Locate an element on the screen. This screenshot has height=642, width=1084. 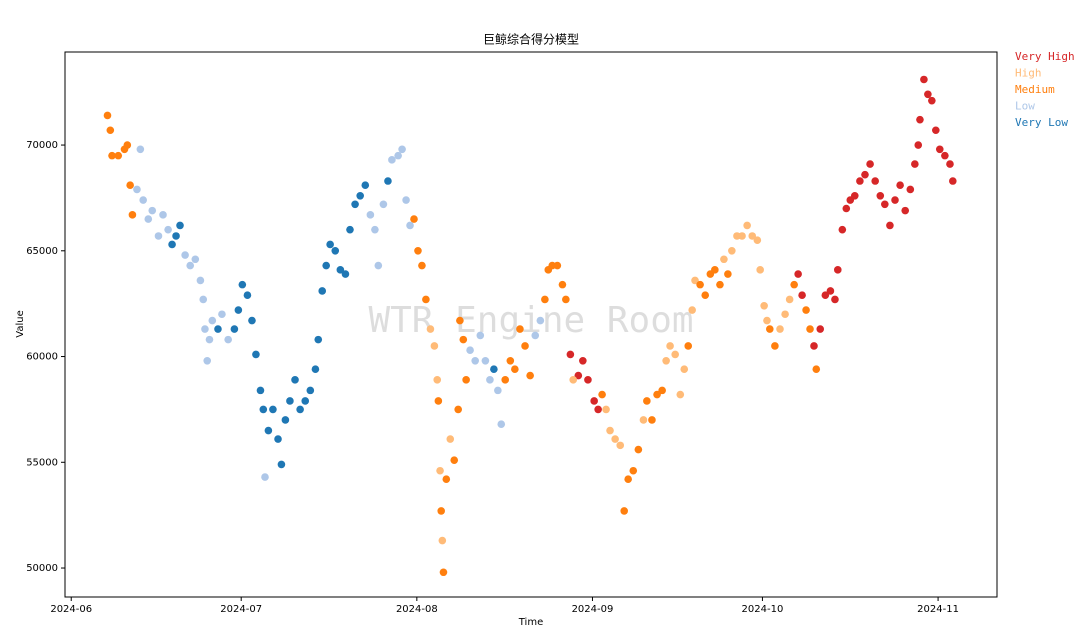
watermark: WTR Engine Room is located at coordinates (530, 320).